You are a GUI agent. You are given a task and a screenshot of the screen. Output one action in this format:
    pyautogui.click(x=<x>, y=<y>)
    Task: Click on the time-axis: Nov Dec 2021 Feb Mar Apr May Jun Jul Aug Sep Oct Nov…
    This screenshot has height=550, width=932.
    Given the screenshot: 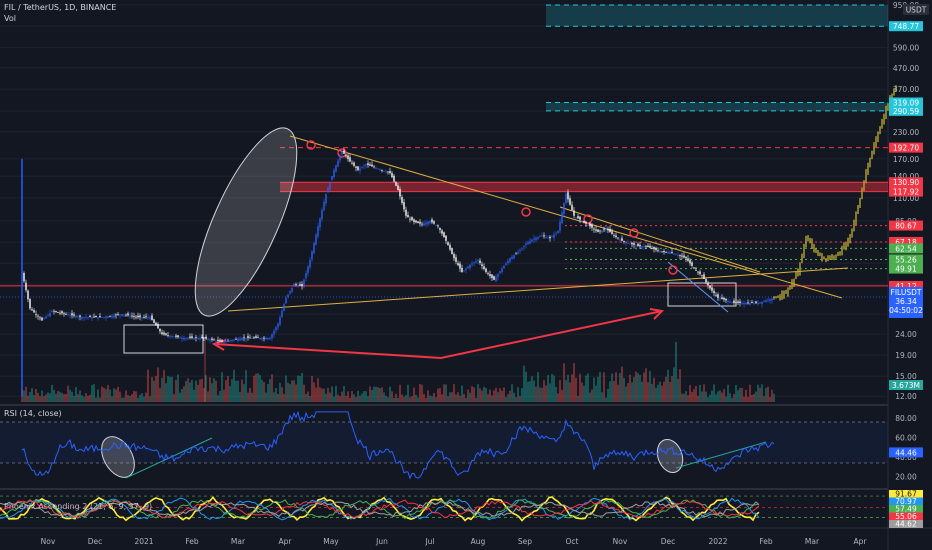 What is the action you would take?
    pyautogui.click(x=454, y=541)
    